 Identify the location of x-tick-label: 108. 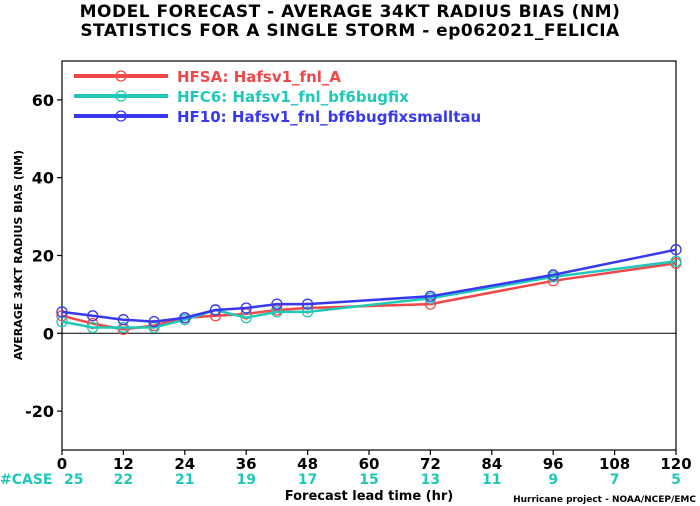
(614, 464).